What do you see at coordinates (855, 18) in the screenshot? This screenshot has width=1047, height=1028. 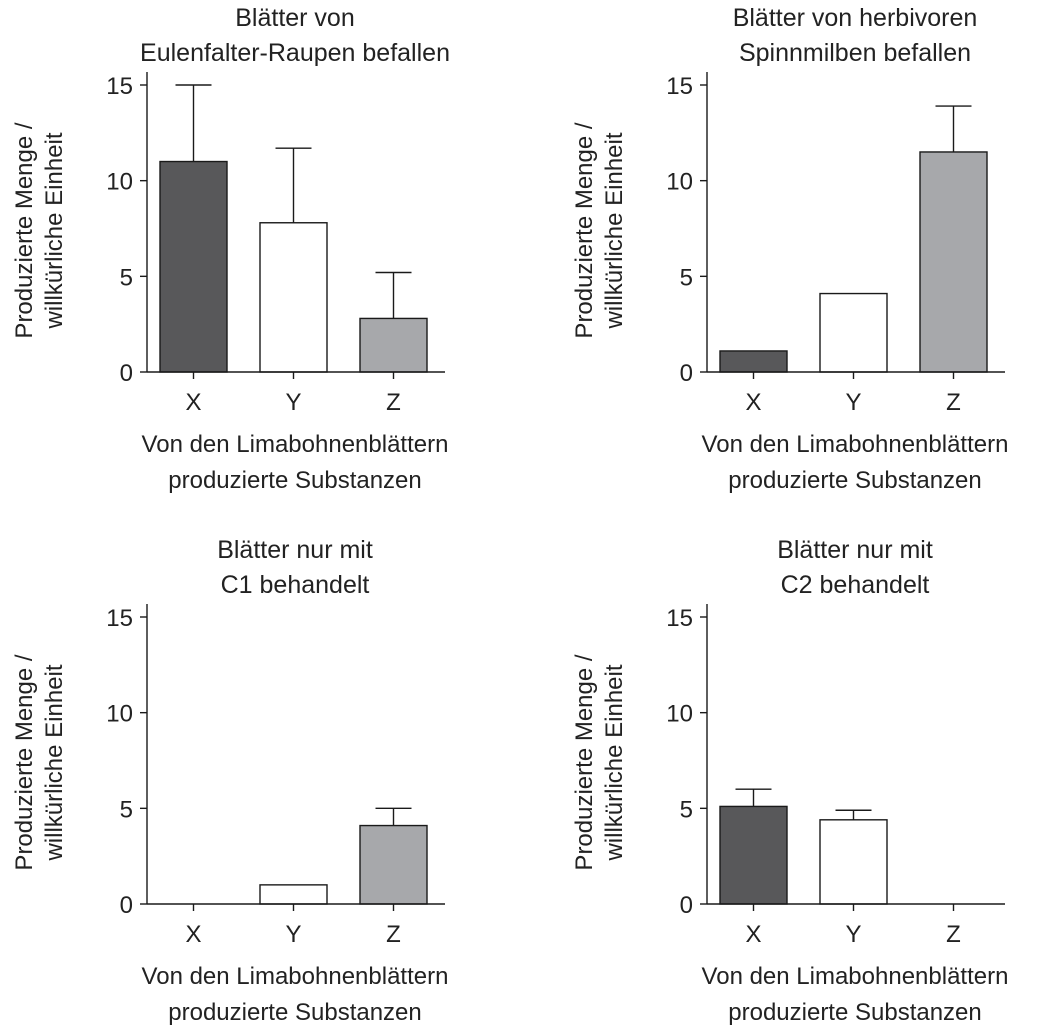 I see `chart-title-line: Blätter von herbivoren` at bounding box center [855, 18].